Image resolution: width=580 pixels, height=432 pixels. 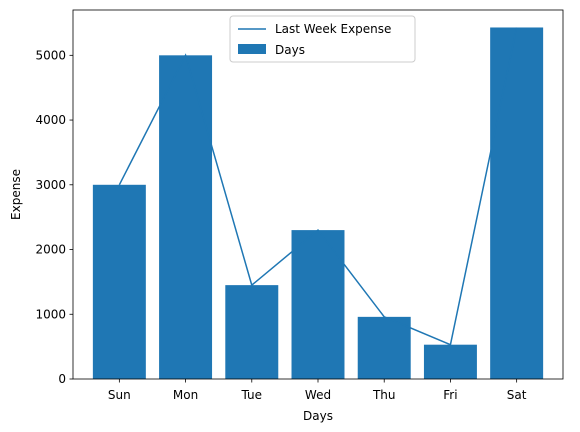 I want to click on x-tick-label-mon: Mon, so click(x=185, y=395).